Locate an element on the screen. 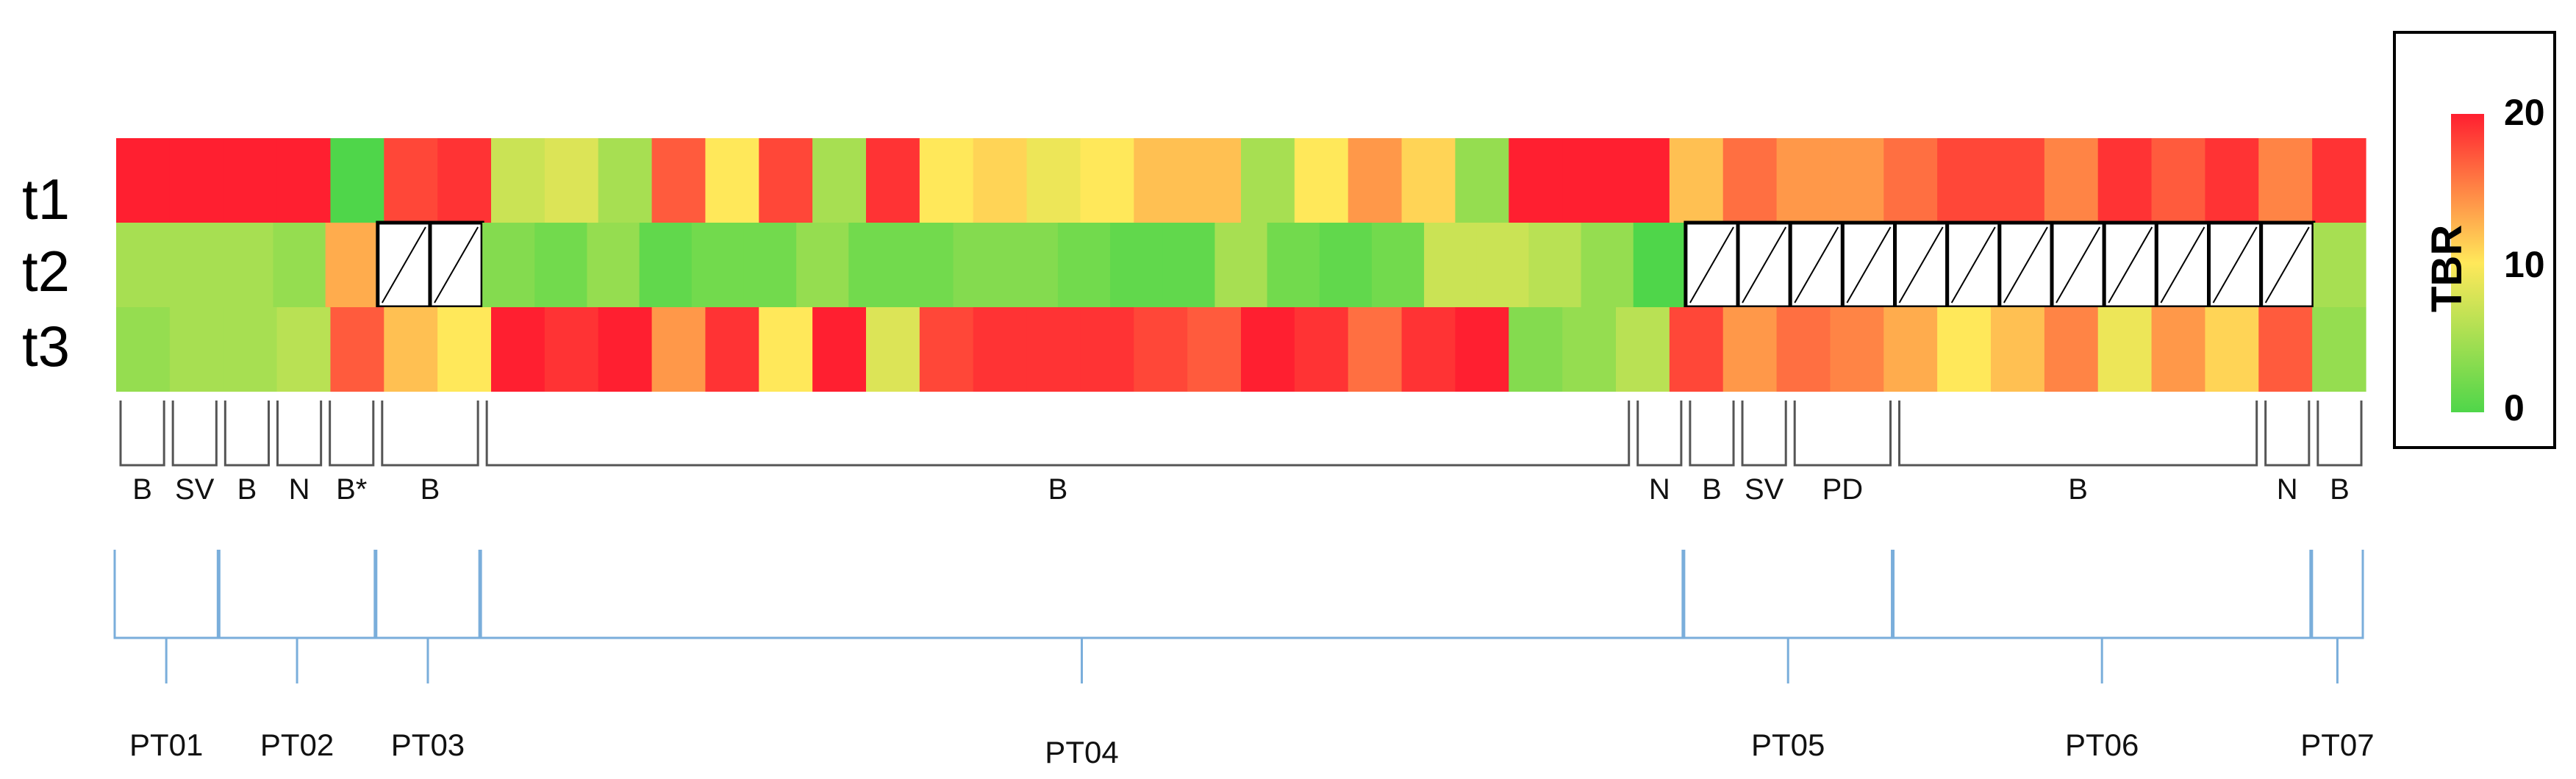 This screenshot has height=779, width=2576. cell-t2-5-hatch is located at coordinates (403, 265).